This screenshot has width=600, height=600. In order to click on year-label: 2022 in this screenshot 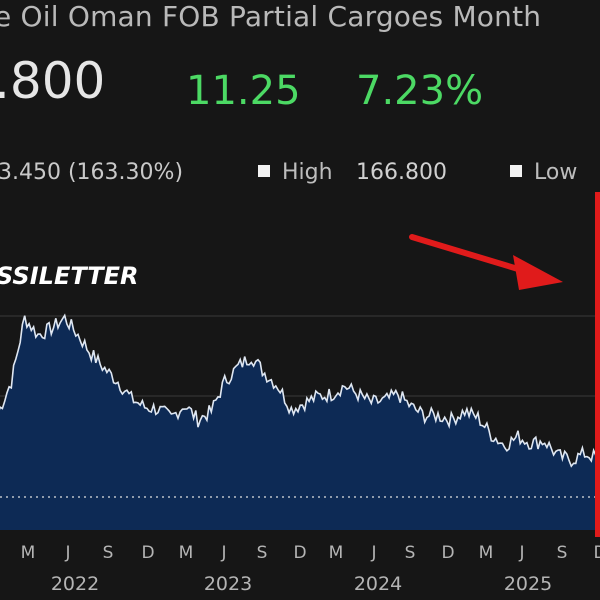, I will do `click(75, 584)`.